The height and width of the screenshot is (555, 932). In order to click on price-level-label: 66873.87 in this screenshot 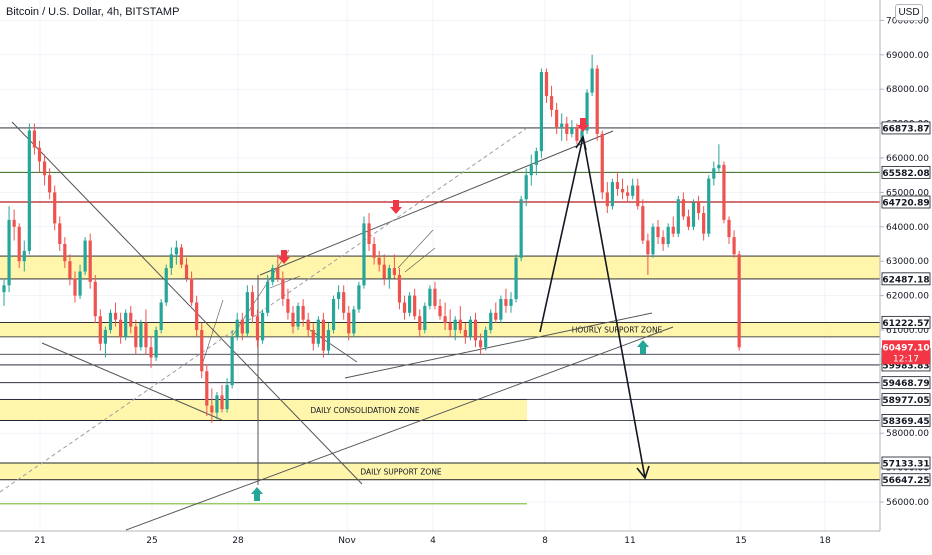, I will do `click(905, 129)`.